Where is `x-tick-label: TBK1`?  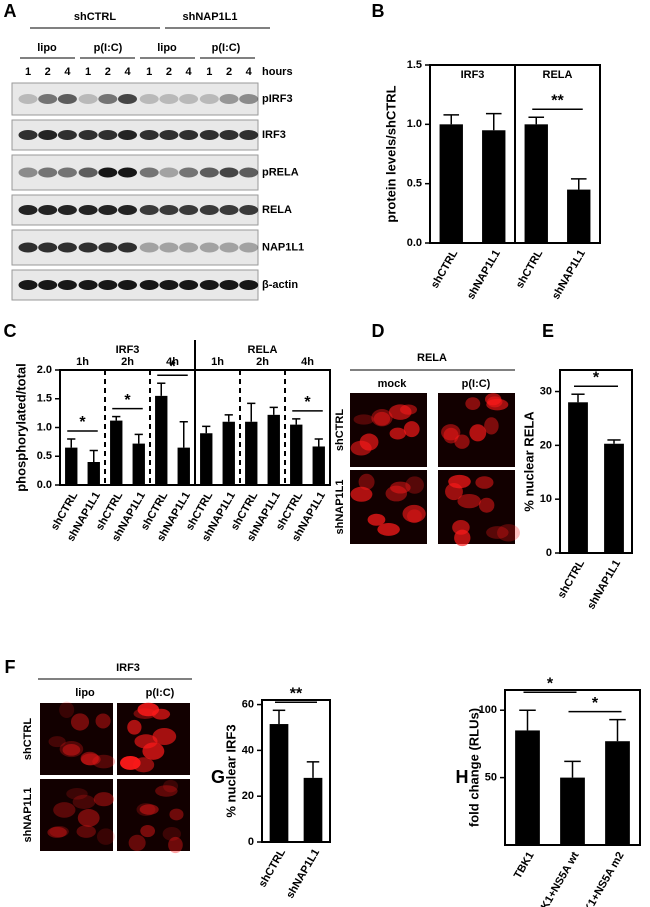 x-tick-label: TBK1 is located at coordinates (524, 865).